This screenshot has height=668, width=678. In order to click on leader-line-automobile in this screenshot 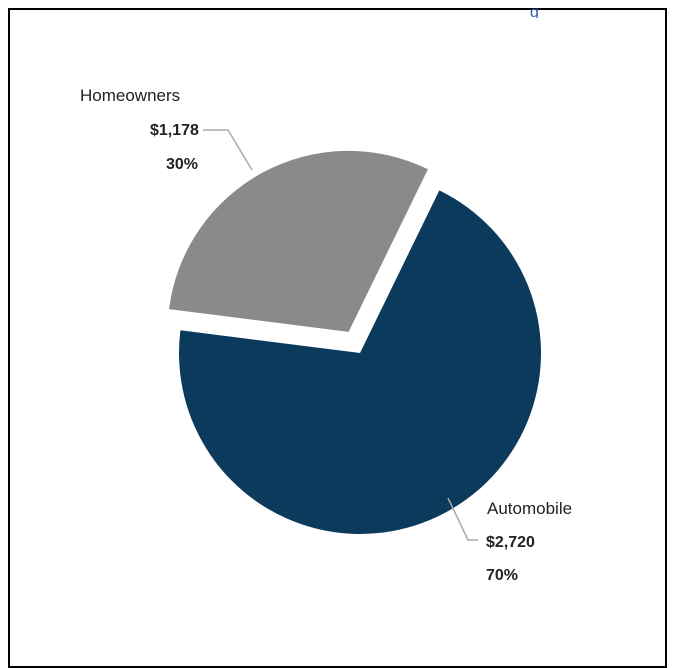, I will do `click(462, 519)`.